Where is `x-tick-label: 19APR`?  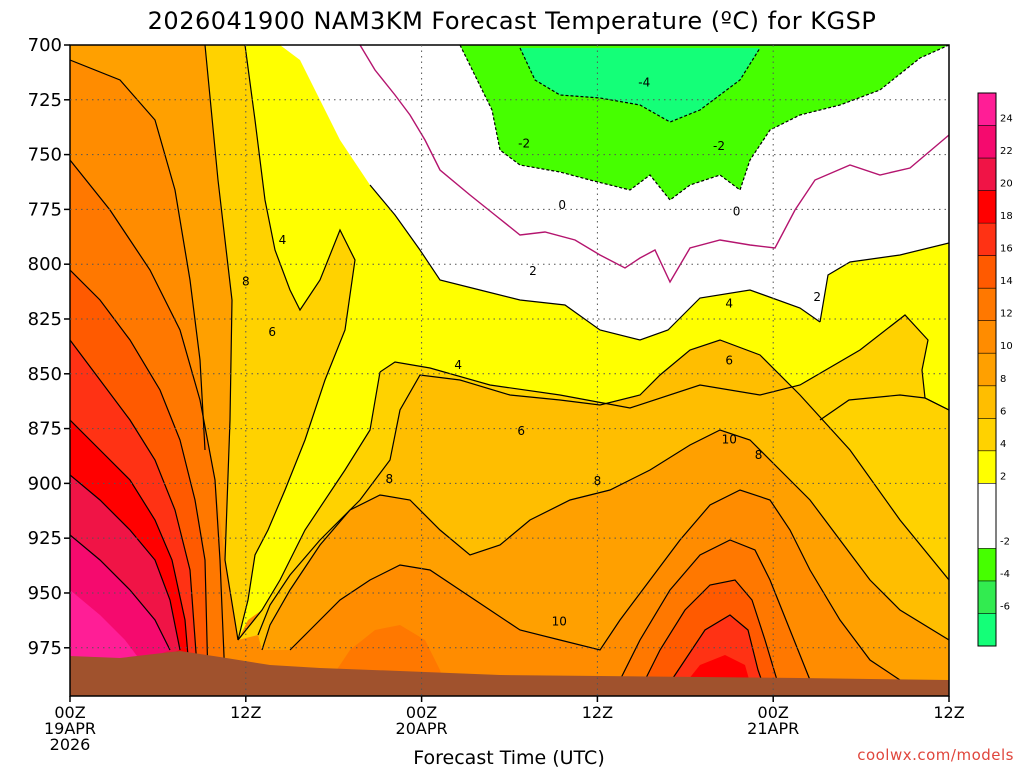 x-tick-label: 19APR is located at coordinates (70, 728).